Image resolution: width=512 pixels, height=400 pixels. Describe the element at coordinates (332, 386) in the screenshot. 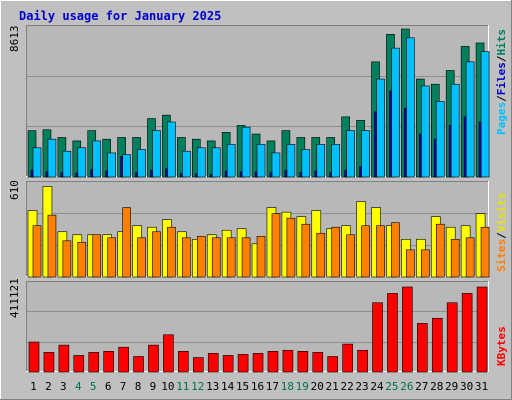

I see `day-label: 21` at that location.